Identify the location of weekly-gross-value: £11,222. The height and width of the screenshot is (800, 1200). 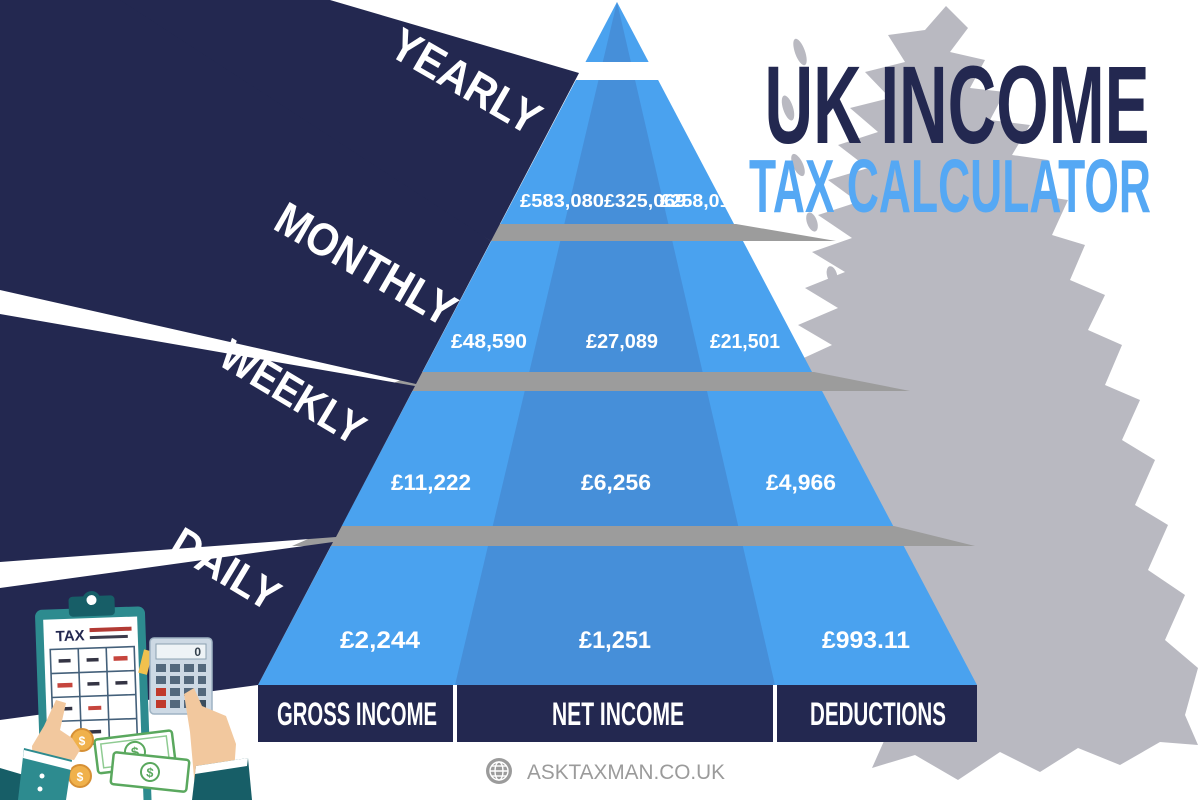
(431, 482).